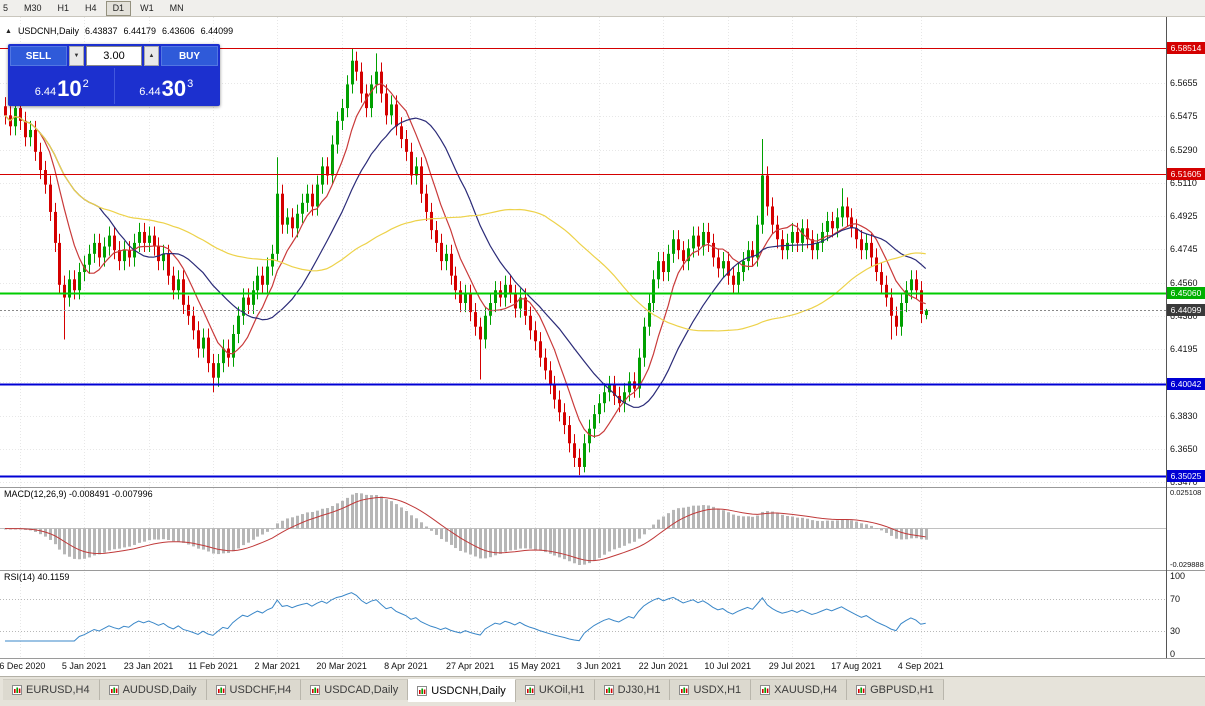  I want to click on timeframe-button-w1: W1, so click(147, 8).